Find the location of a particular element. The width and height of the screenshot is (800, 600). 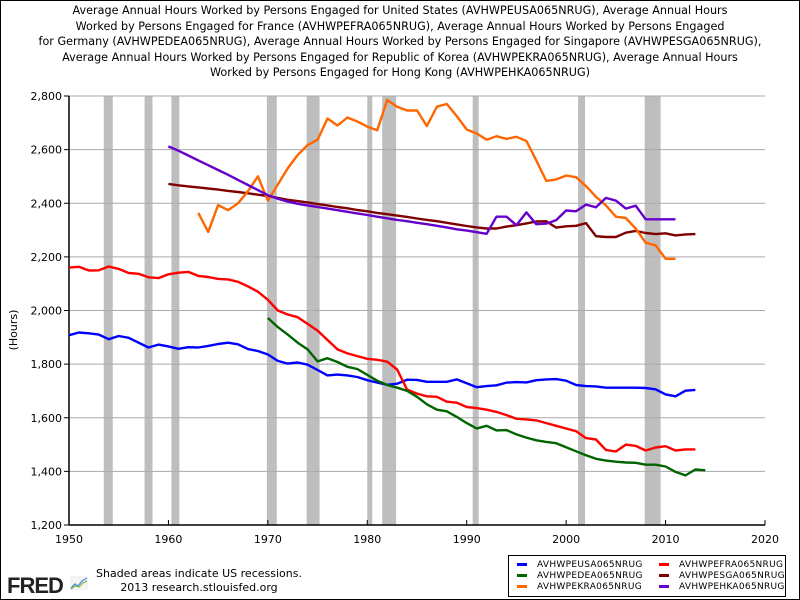

y-tick-label: 1,800 is located at coordinates (47, 364).